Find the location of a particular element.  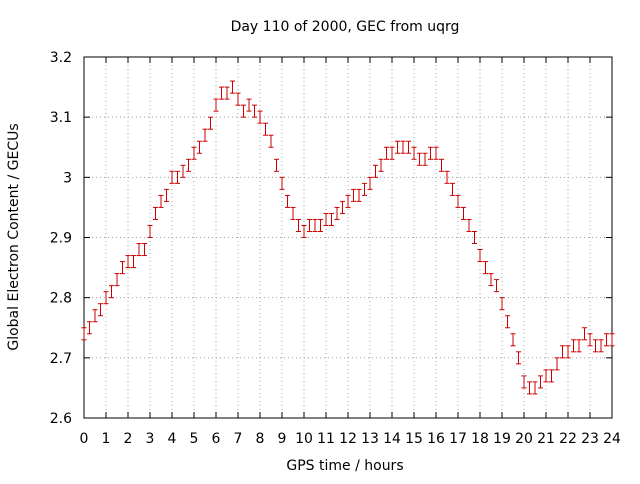

y-tick-label: 3.2 is located at coordinates (61, 58).